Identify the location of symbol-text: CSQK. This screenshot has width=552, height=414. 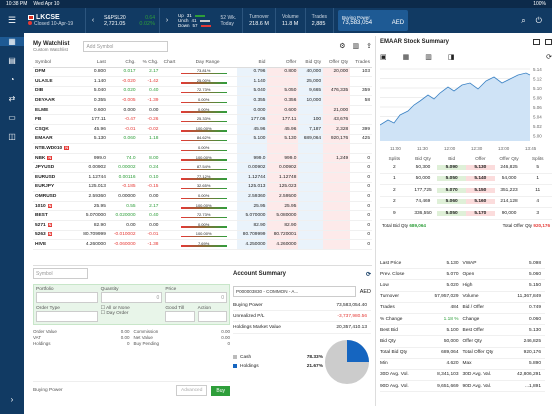
(42, 129).